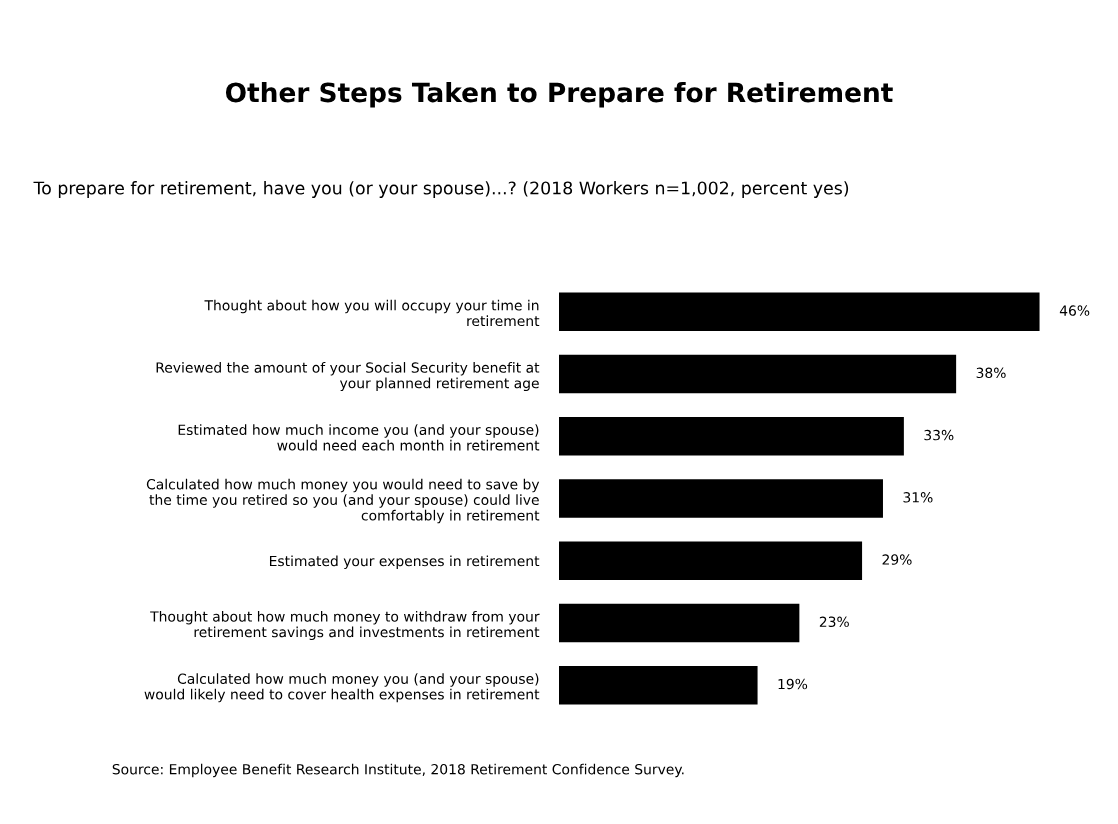 The width and height of the screenshot is (1118, 824). What do you see at coordinates (359, 437) in the screenshot?
I see `y-tick-label: Estimated how much income you (and your spouse) would need each month in retirement` at bounding box center [359, 437].